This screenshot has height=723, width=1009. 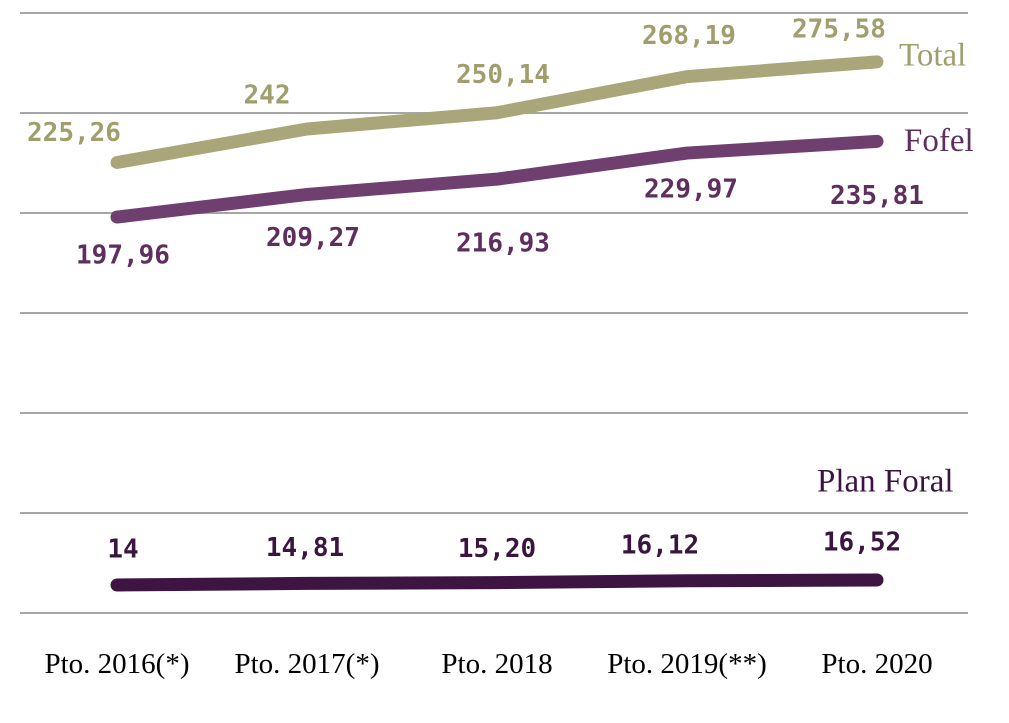 I want to click on legend-label: Plan Foral, so click(x=885, y=482).